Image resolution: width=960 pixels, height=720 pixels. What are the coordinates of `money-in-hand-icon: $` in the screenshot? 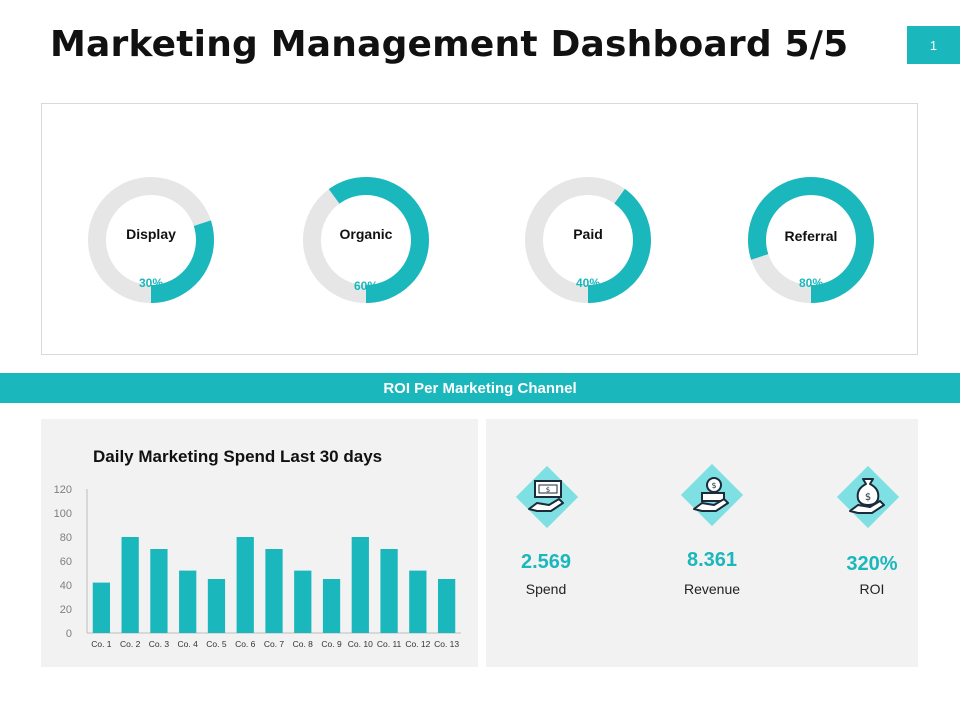 It's located at (547, 497).